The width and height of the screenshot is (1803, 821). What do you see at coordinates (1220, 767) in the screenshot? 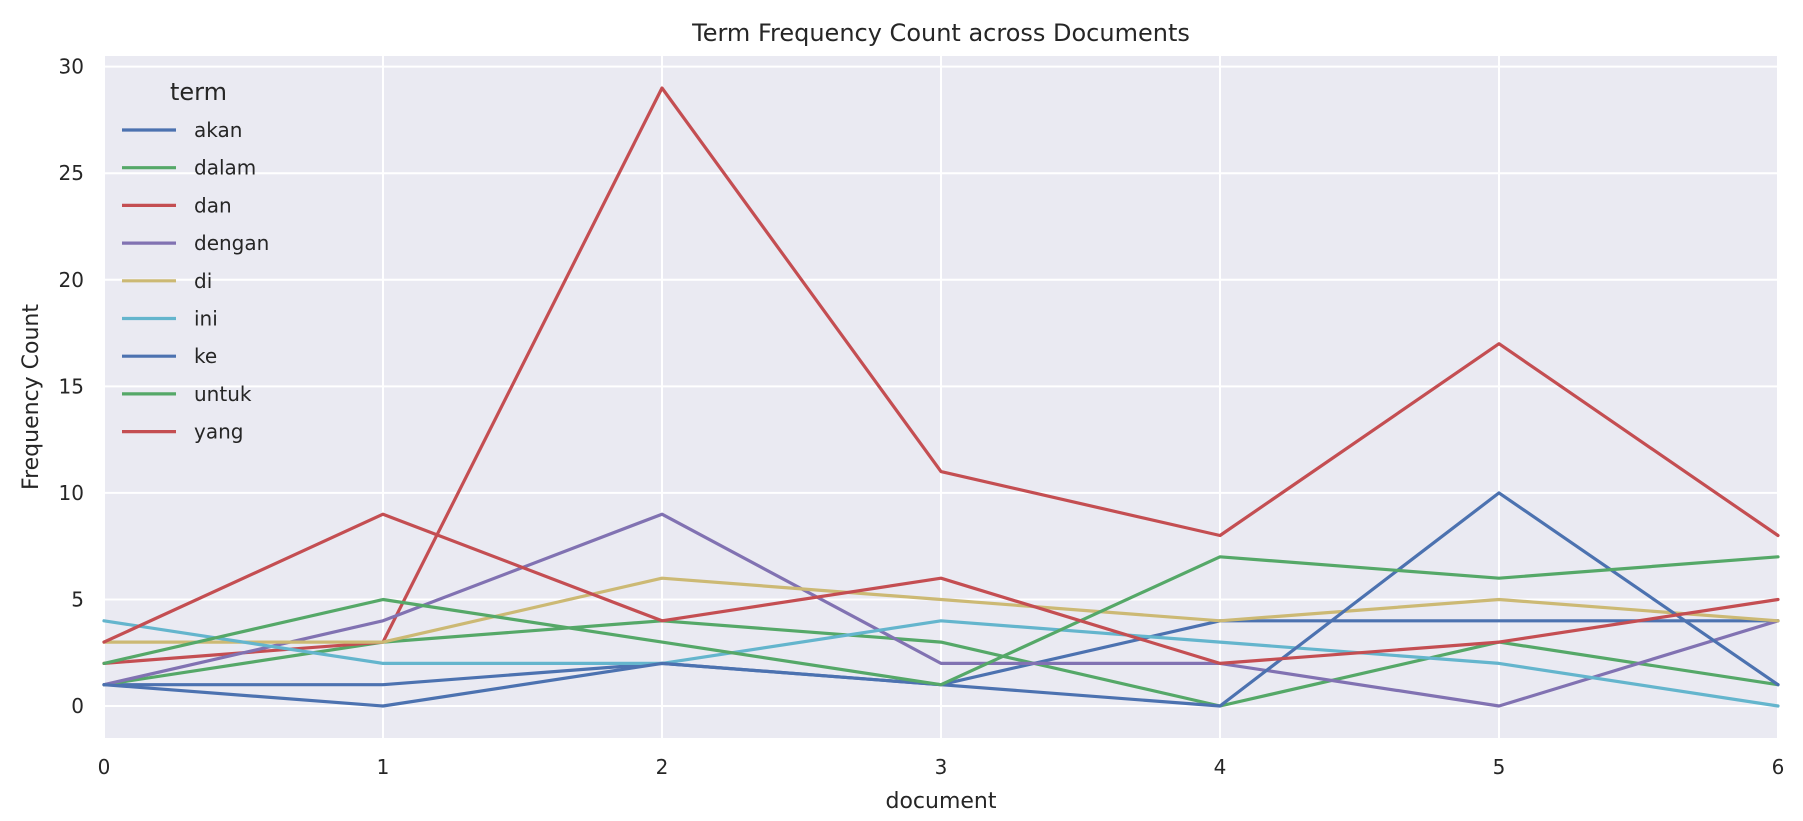
I see `x-tick-label: 4` at bounding box center [1220, 767].